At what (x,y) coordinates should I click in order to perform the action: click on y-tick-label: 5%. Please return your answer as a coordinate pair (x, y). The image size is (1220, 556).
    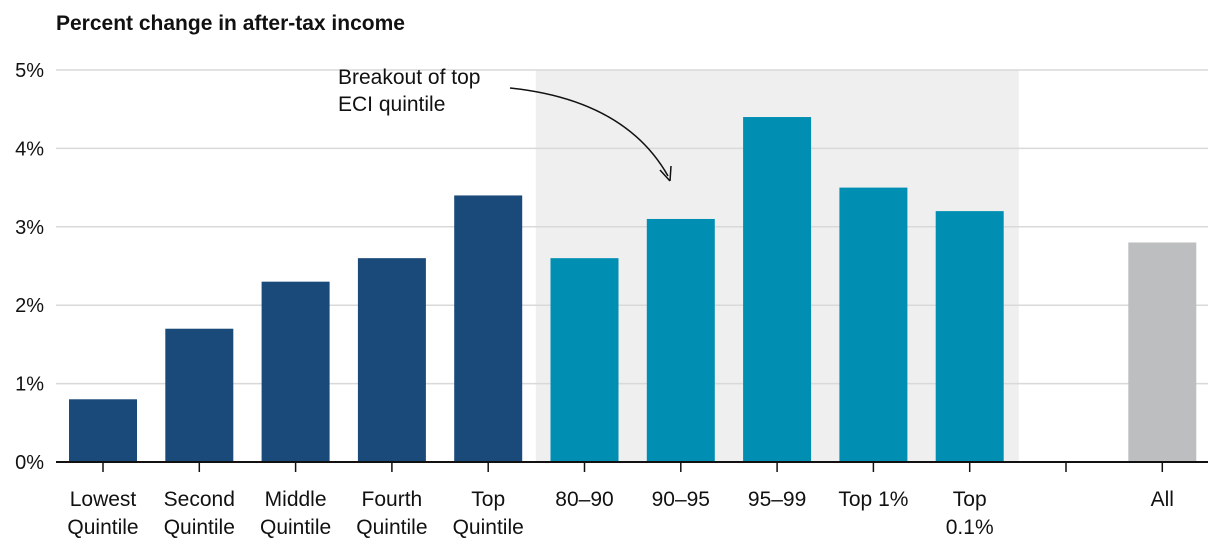
    Looking at the image, I should click on (29, 71).